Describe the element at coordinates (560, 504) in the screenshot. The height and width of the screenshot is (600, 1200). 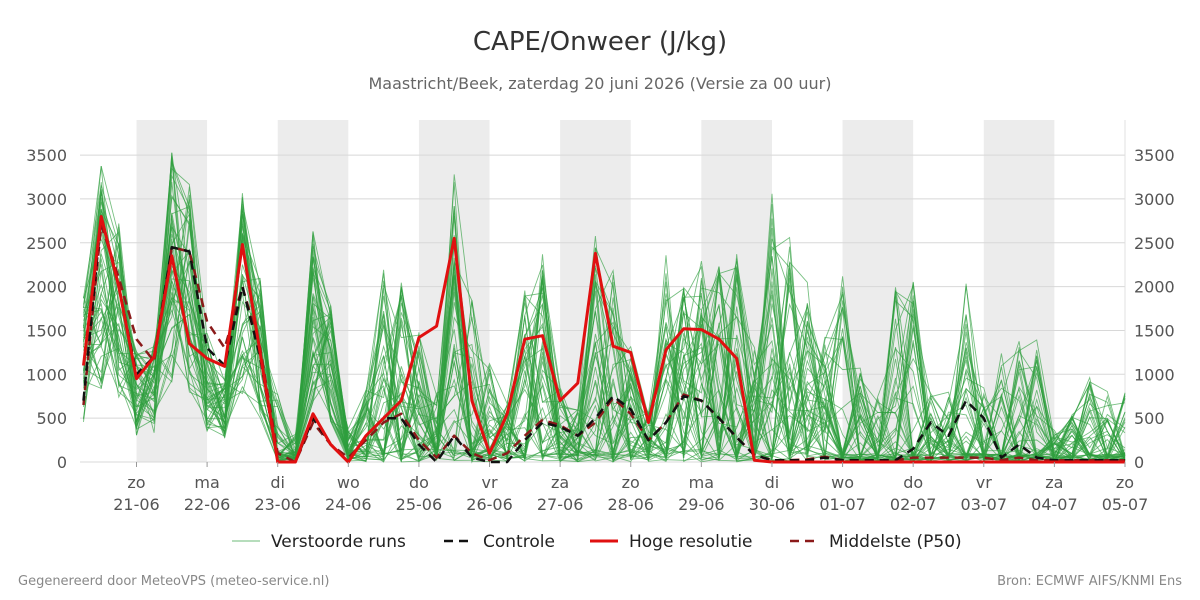
I see `x-tick-date: 27-06` at that location.